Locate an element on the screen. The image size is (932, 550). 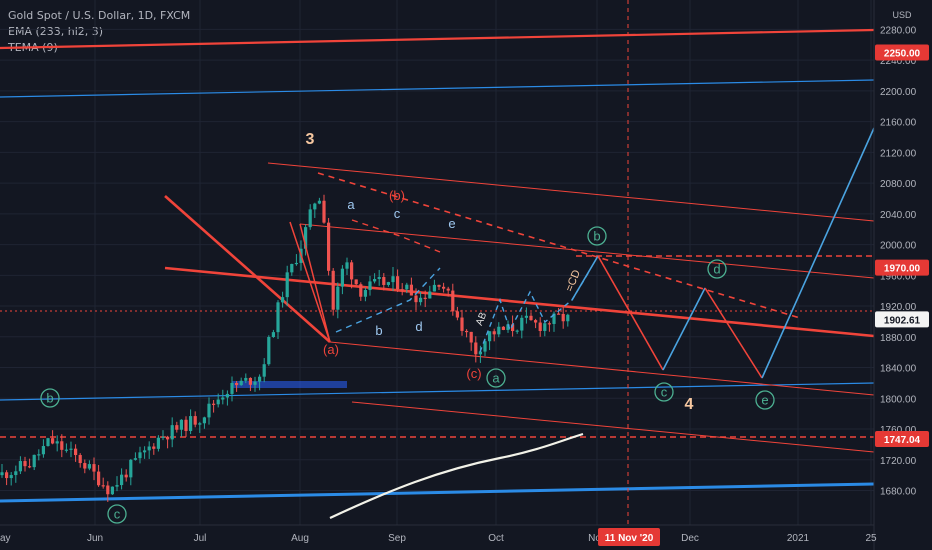
main-trend-line is located at coordinates (519, 302).